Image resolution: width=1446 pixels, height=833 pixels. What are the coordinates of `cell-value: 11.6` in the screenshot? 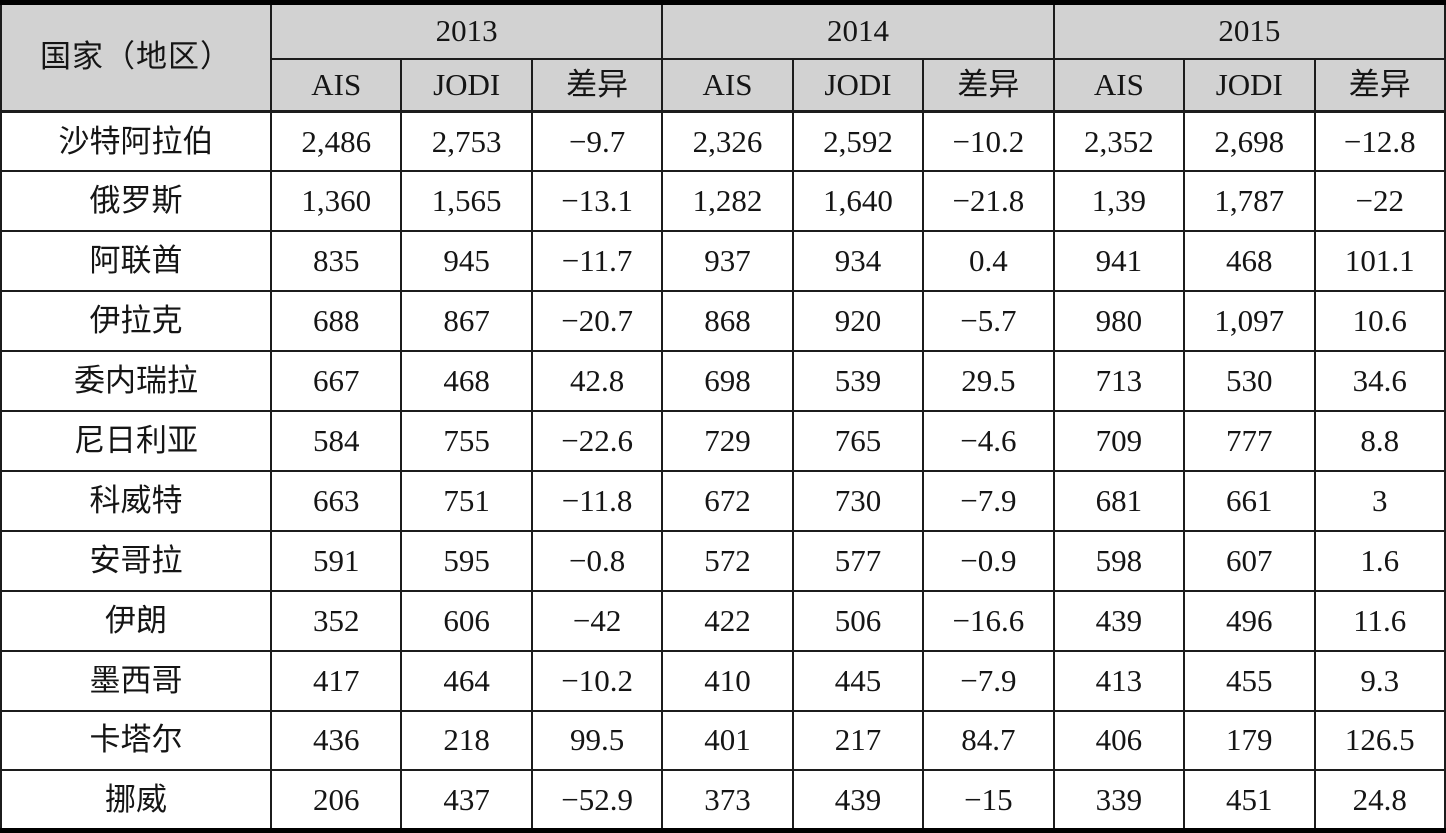 It's located at (1379, 620).